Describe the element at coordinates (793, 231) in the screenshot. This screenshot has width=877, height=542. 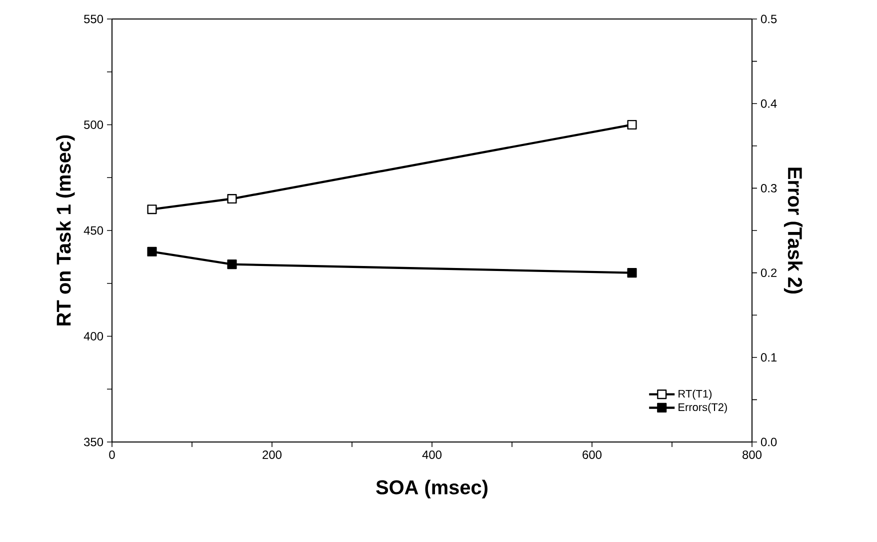
I see `y2-axis-title: Error (Task 2)` at that location.